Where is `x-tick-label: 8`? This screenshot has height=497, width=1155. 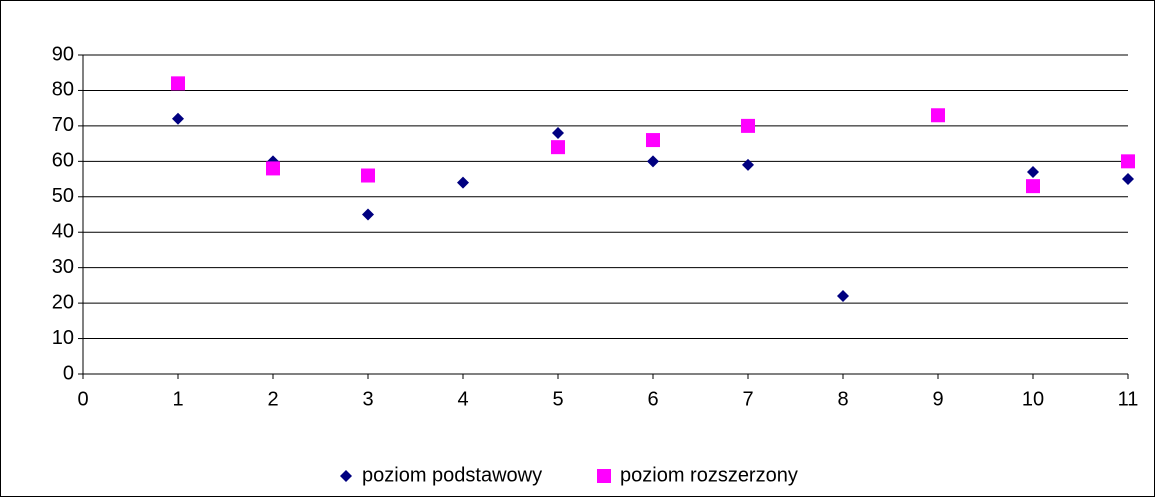
x-tick-label: 8 is located at coordinates (842, 399).